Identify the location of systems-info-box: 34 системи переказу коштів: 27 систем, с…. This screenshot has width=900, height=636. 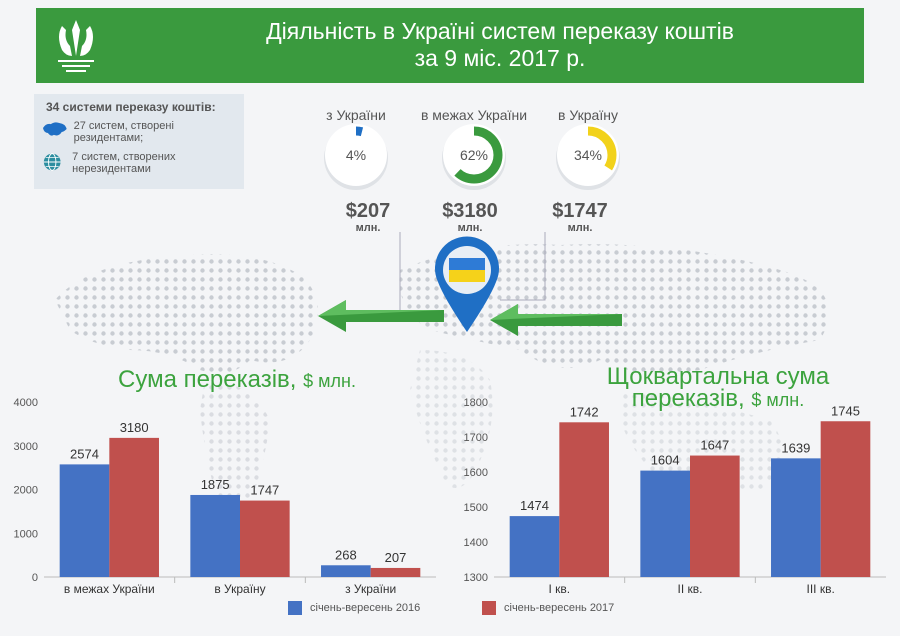
(139, 141).